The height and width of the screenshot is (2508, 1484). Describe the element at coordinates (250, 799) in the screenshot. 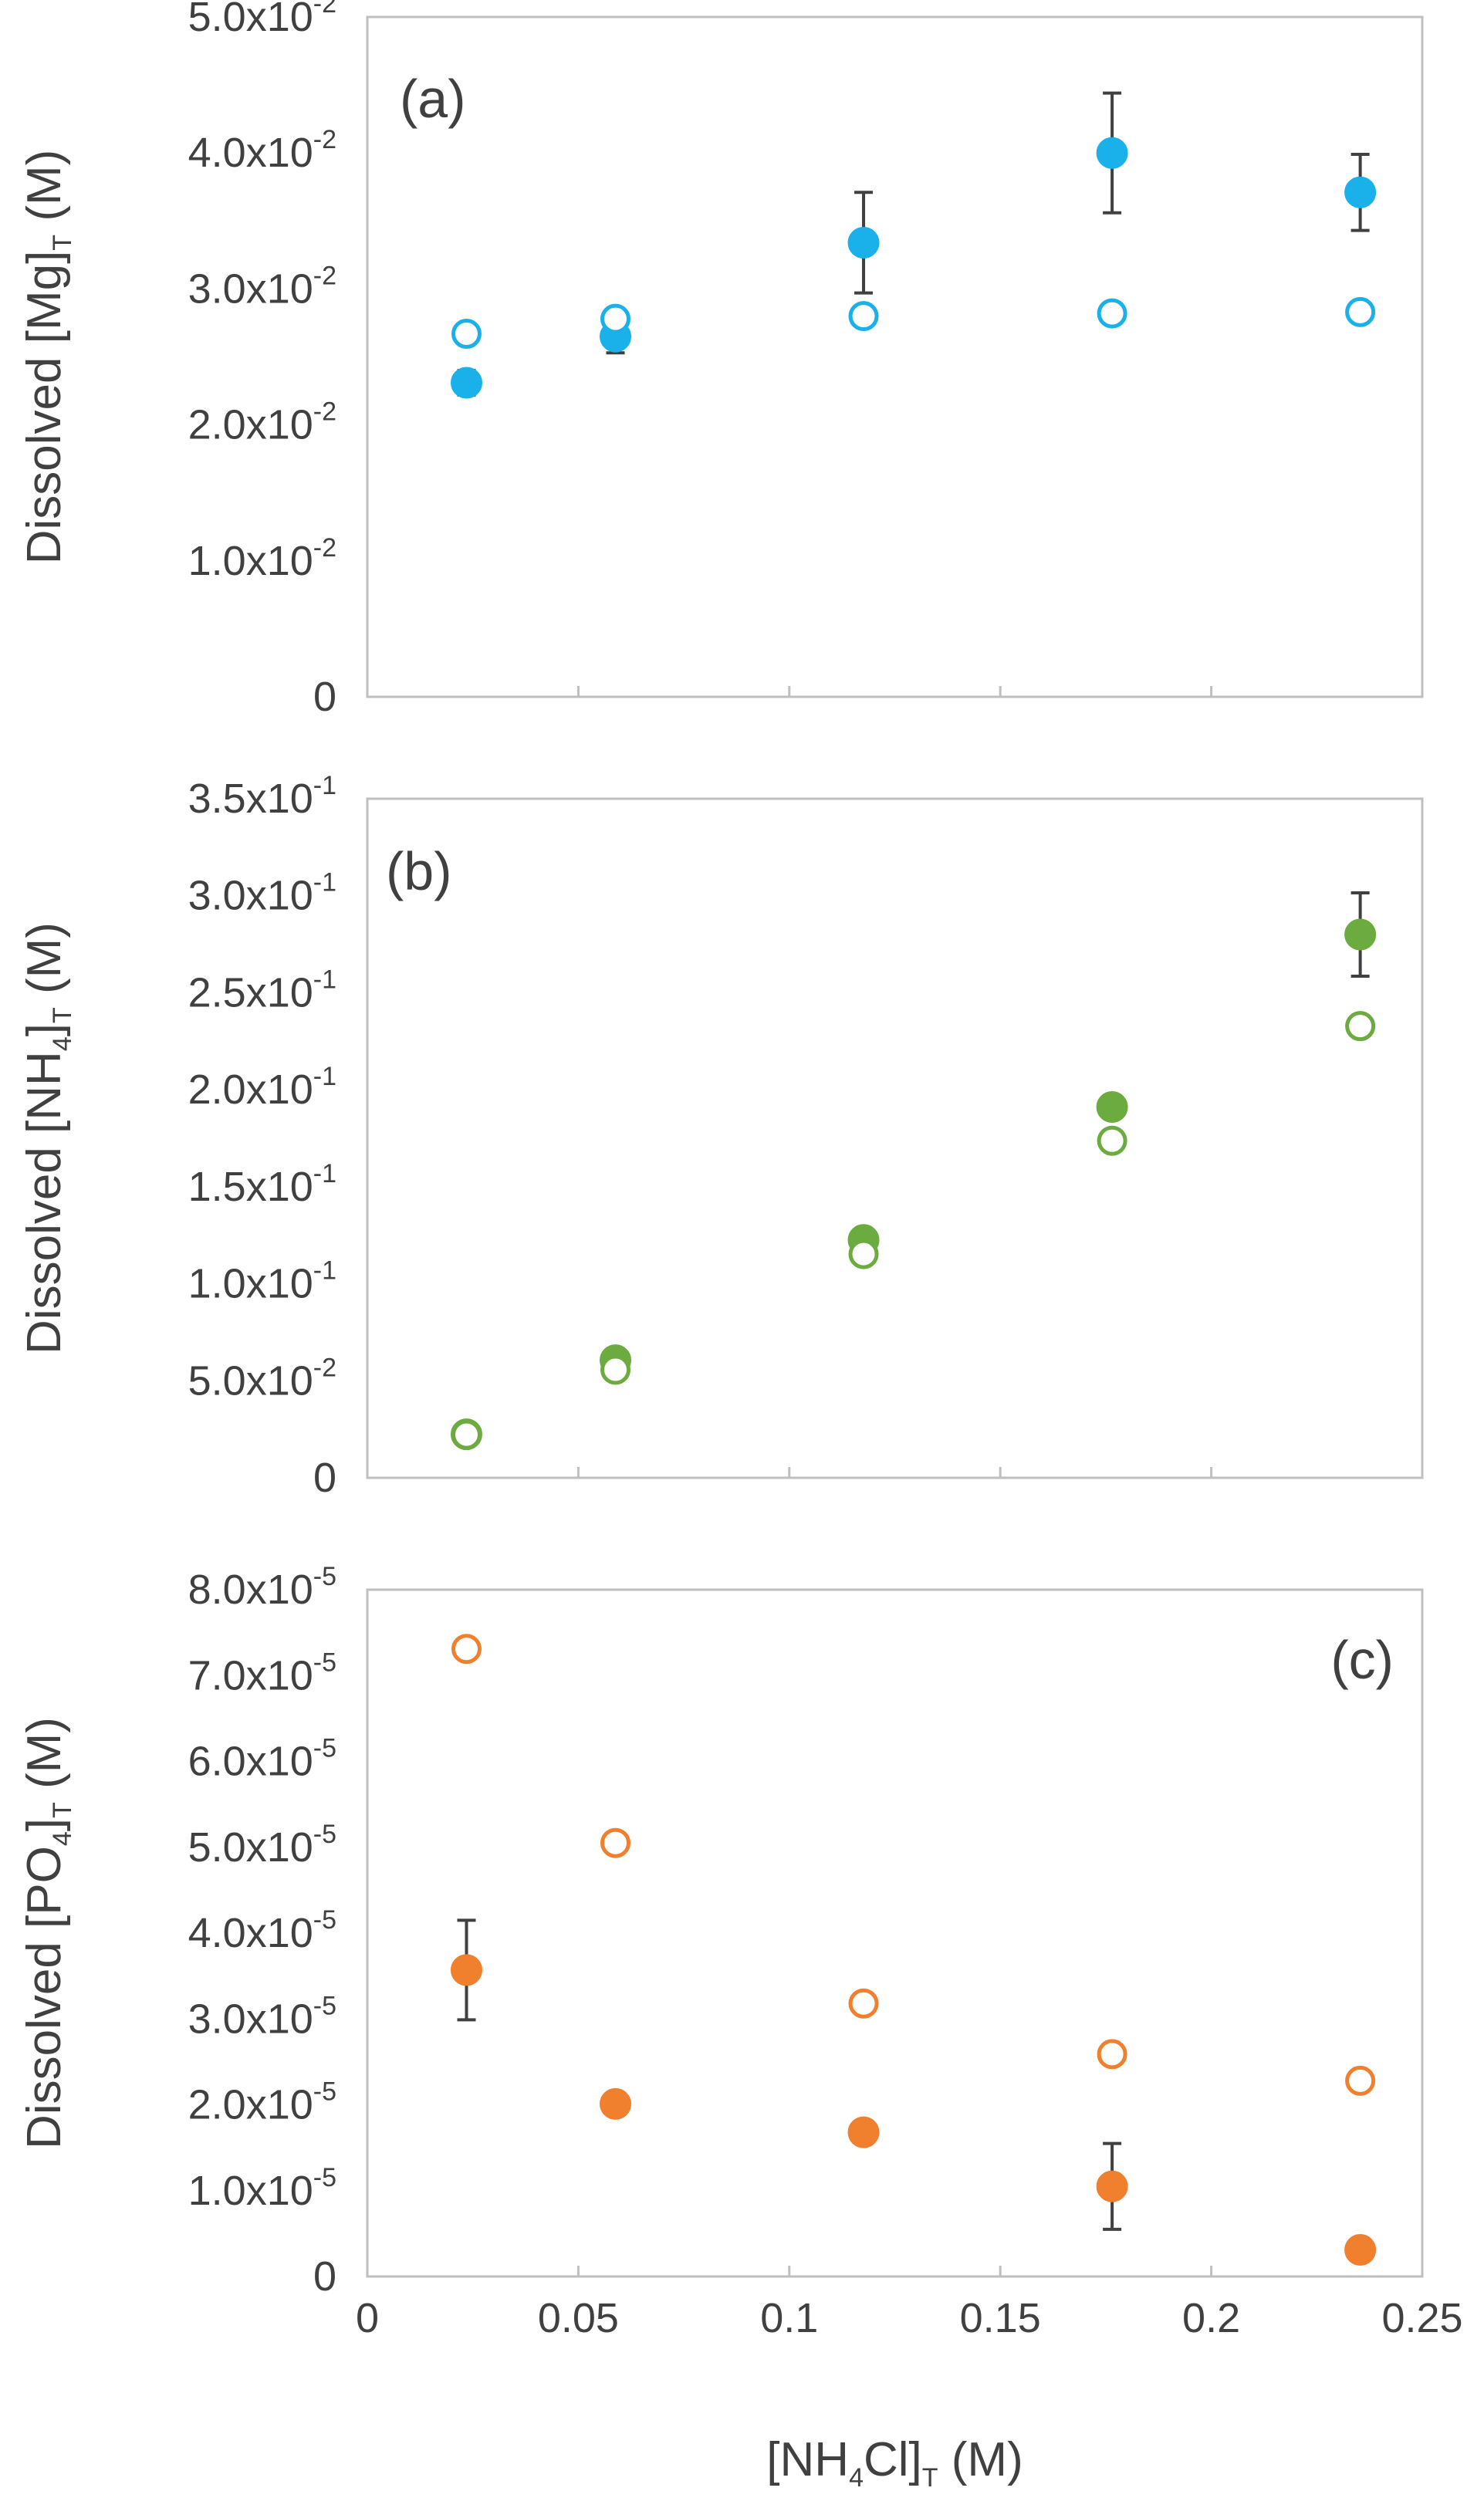

I see `tick-mantissa: 3.5x10` at that location.